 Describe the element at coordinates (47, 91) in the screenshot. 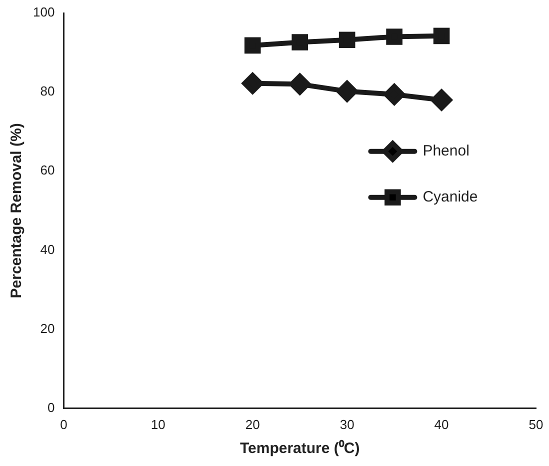

I see `y-tick-label: 80` at that location.